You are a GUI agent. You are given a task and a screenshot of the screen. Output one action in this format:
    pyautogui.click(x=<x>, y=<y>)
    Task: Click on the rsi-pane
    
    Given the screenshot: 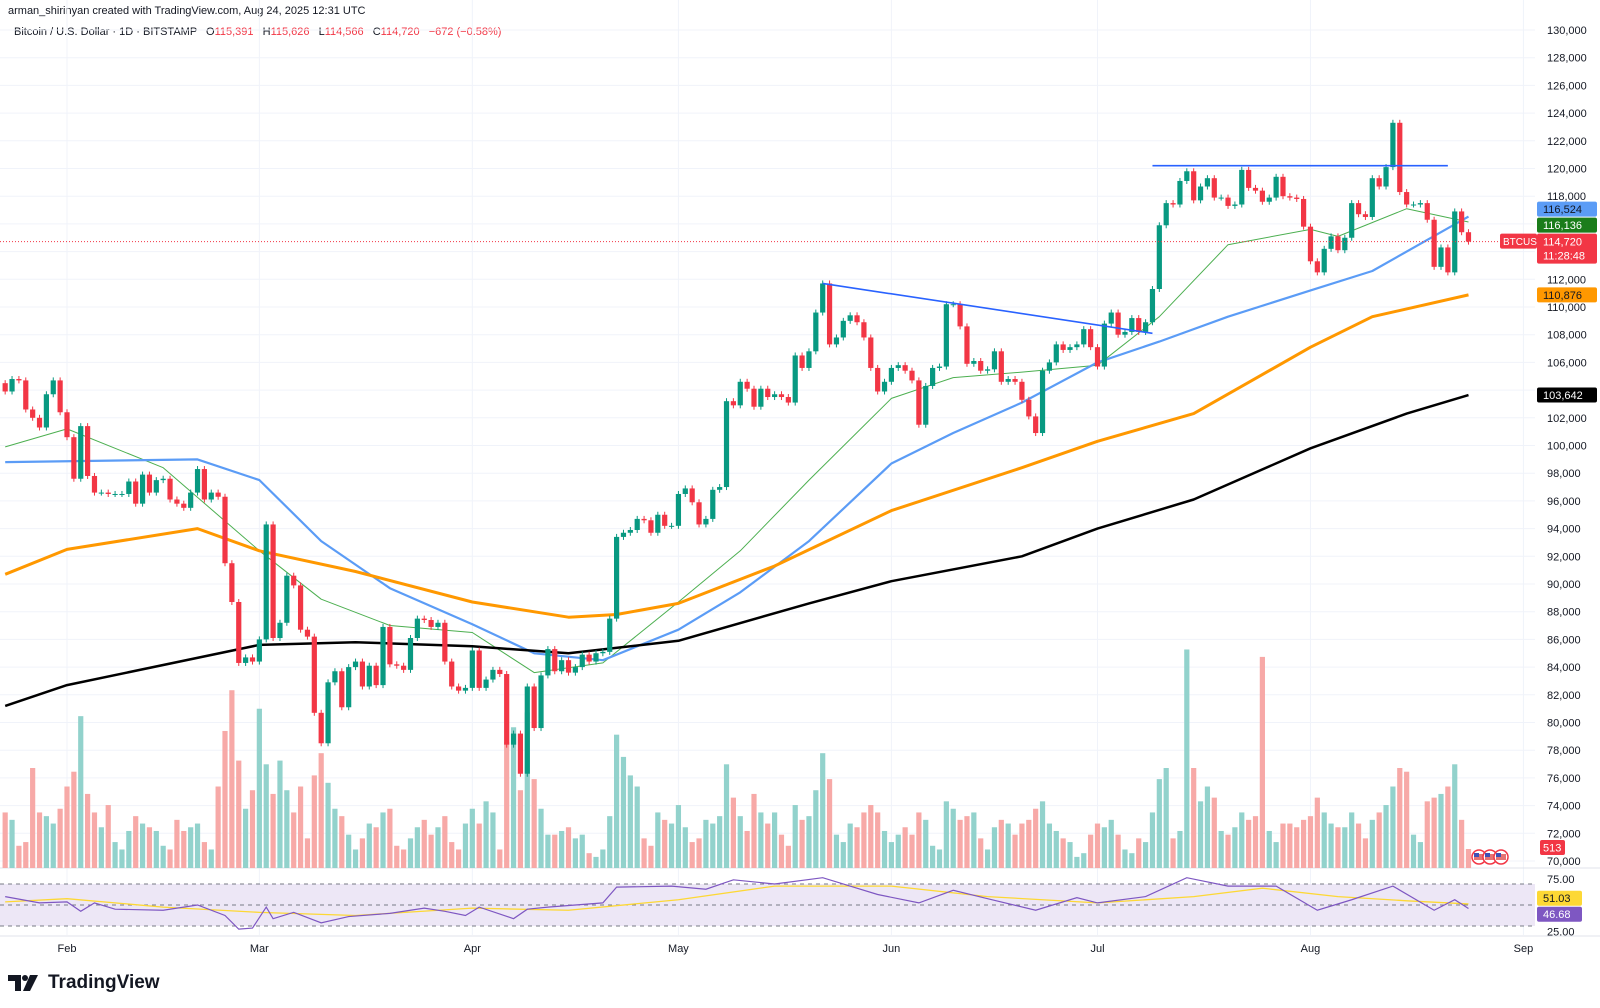 What is the action you would take?
    pyautogui.click(x=767, y=903)
    